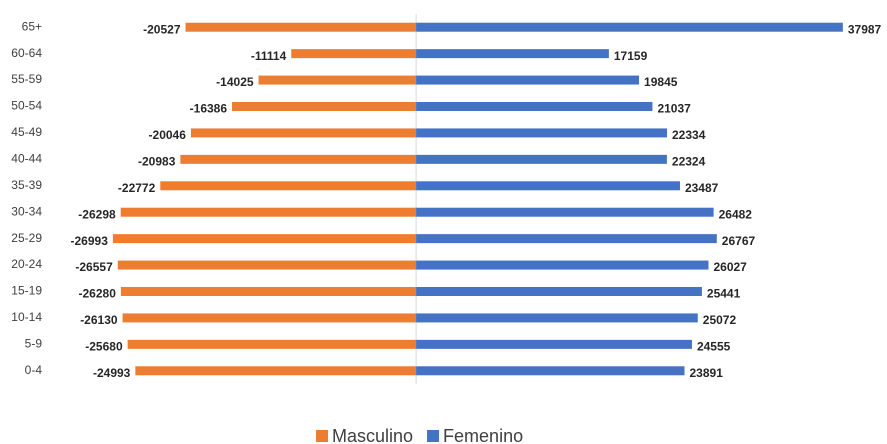  I want to click on data-label: -25680, so click(104, 347).